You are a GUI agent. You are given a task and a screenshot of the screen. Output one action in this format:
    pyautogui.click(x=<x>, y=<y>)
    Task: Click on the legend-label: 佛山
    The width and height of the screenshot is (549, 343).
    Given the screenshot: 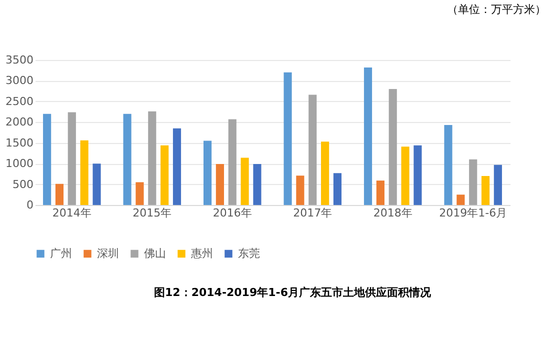 What is the action you would take?
    pyautogui.click(x=155, y=253)
    